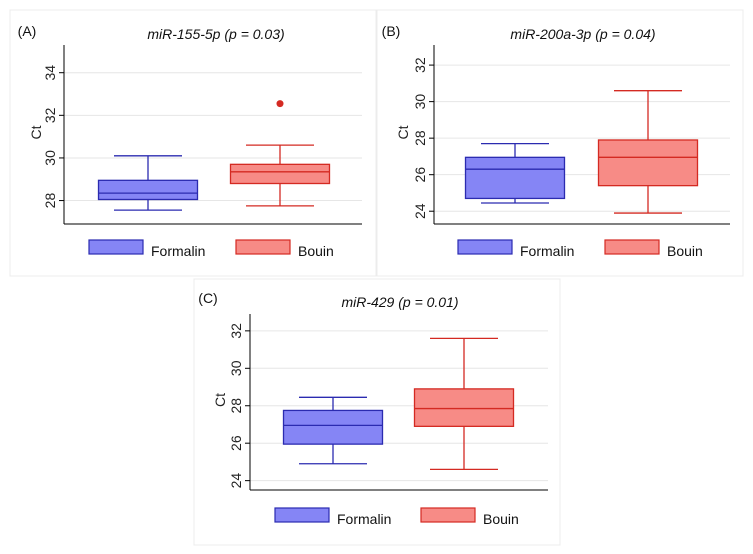 The height and width of the screenshot is (554, 753). I want to click on chart-title: miR-200a-3p (p = 0.04), so click(582, 34).